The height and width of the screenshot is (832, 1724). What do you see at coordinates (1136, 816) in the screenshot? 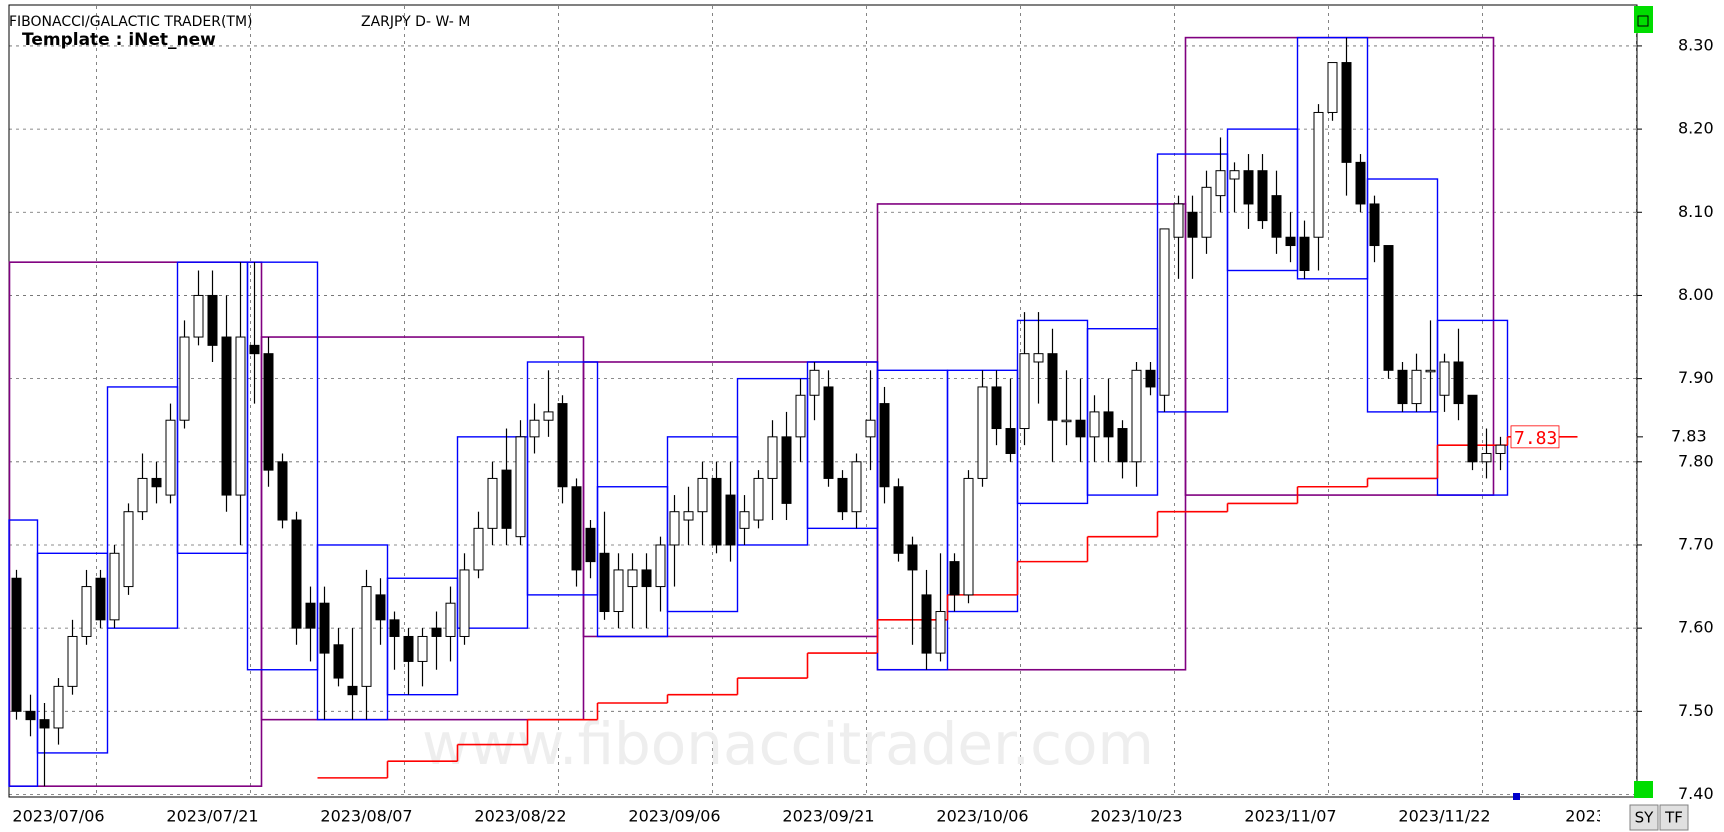
I see `x-tick-label: 2023/10/23` at bounding box center [1136, 816].